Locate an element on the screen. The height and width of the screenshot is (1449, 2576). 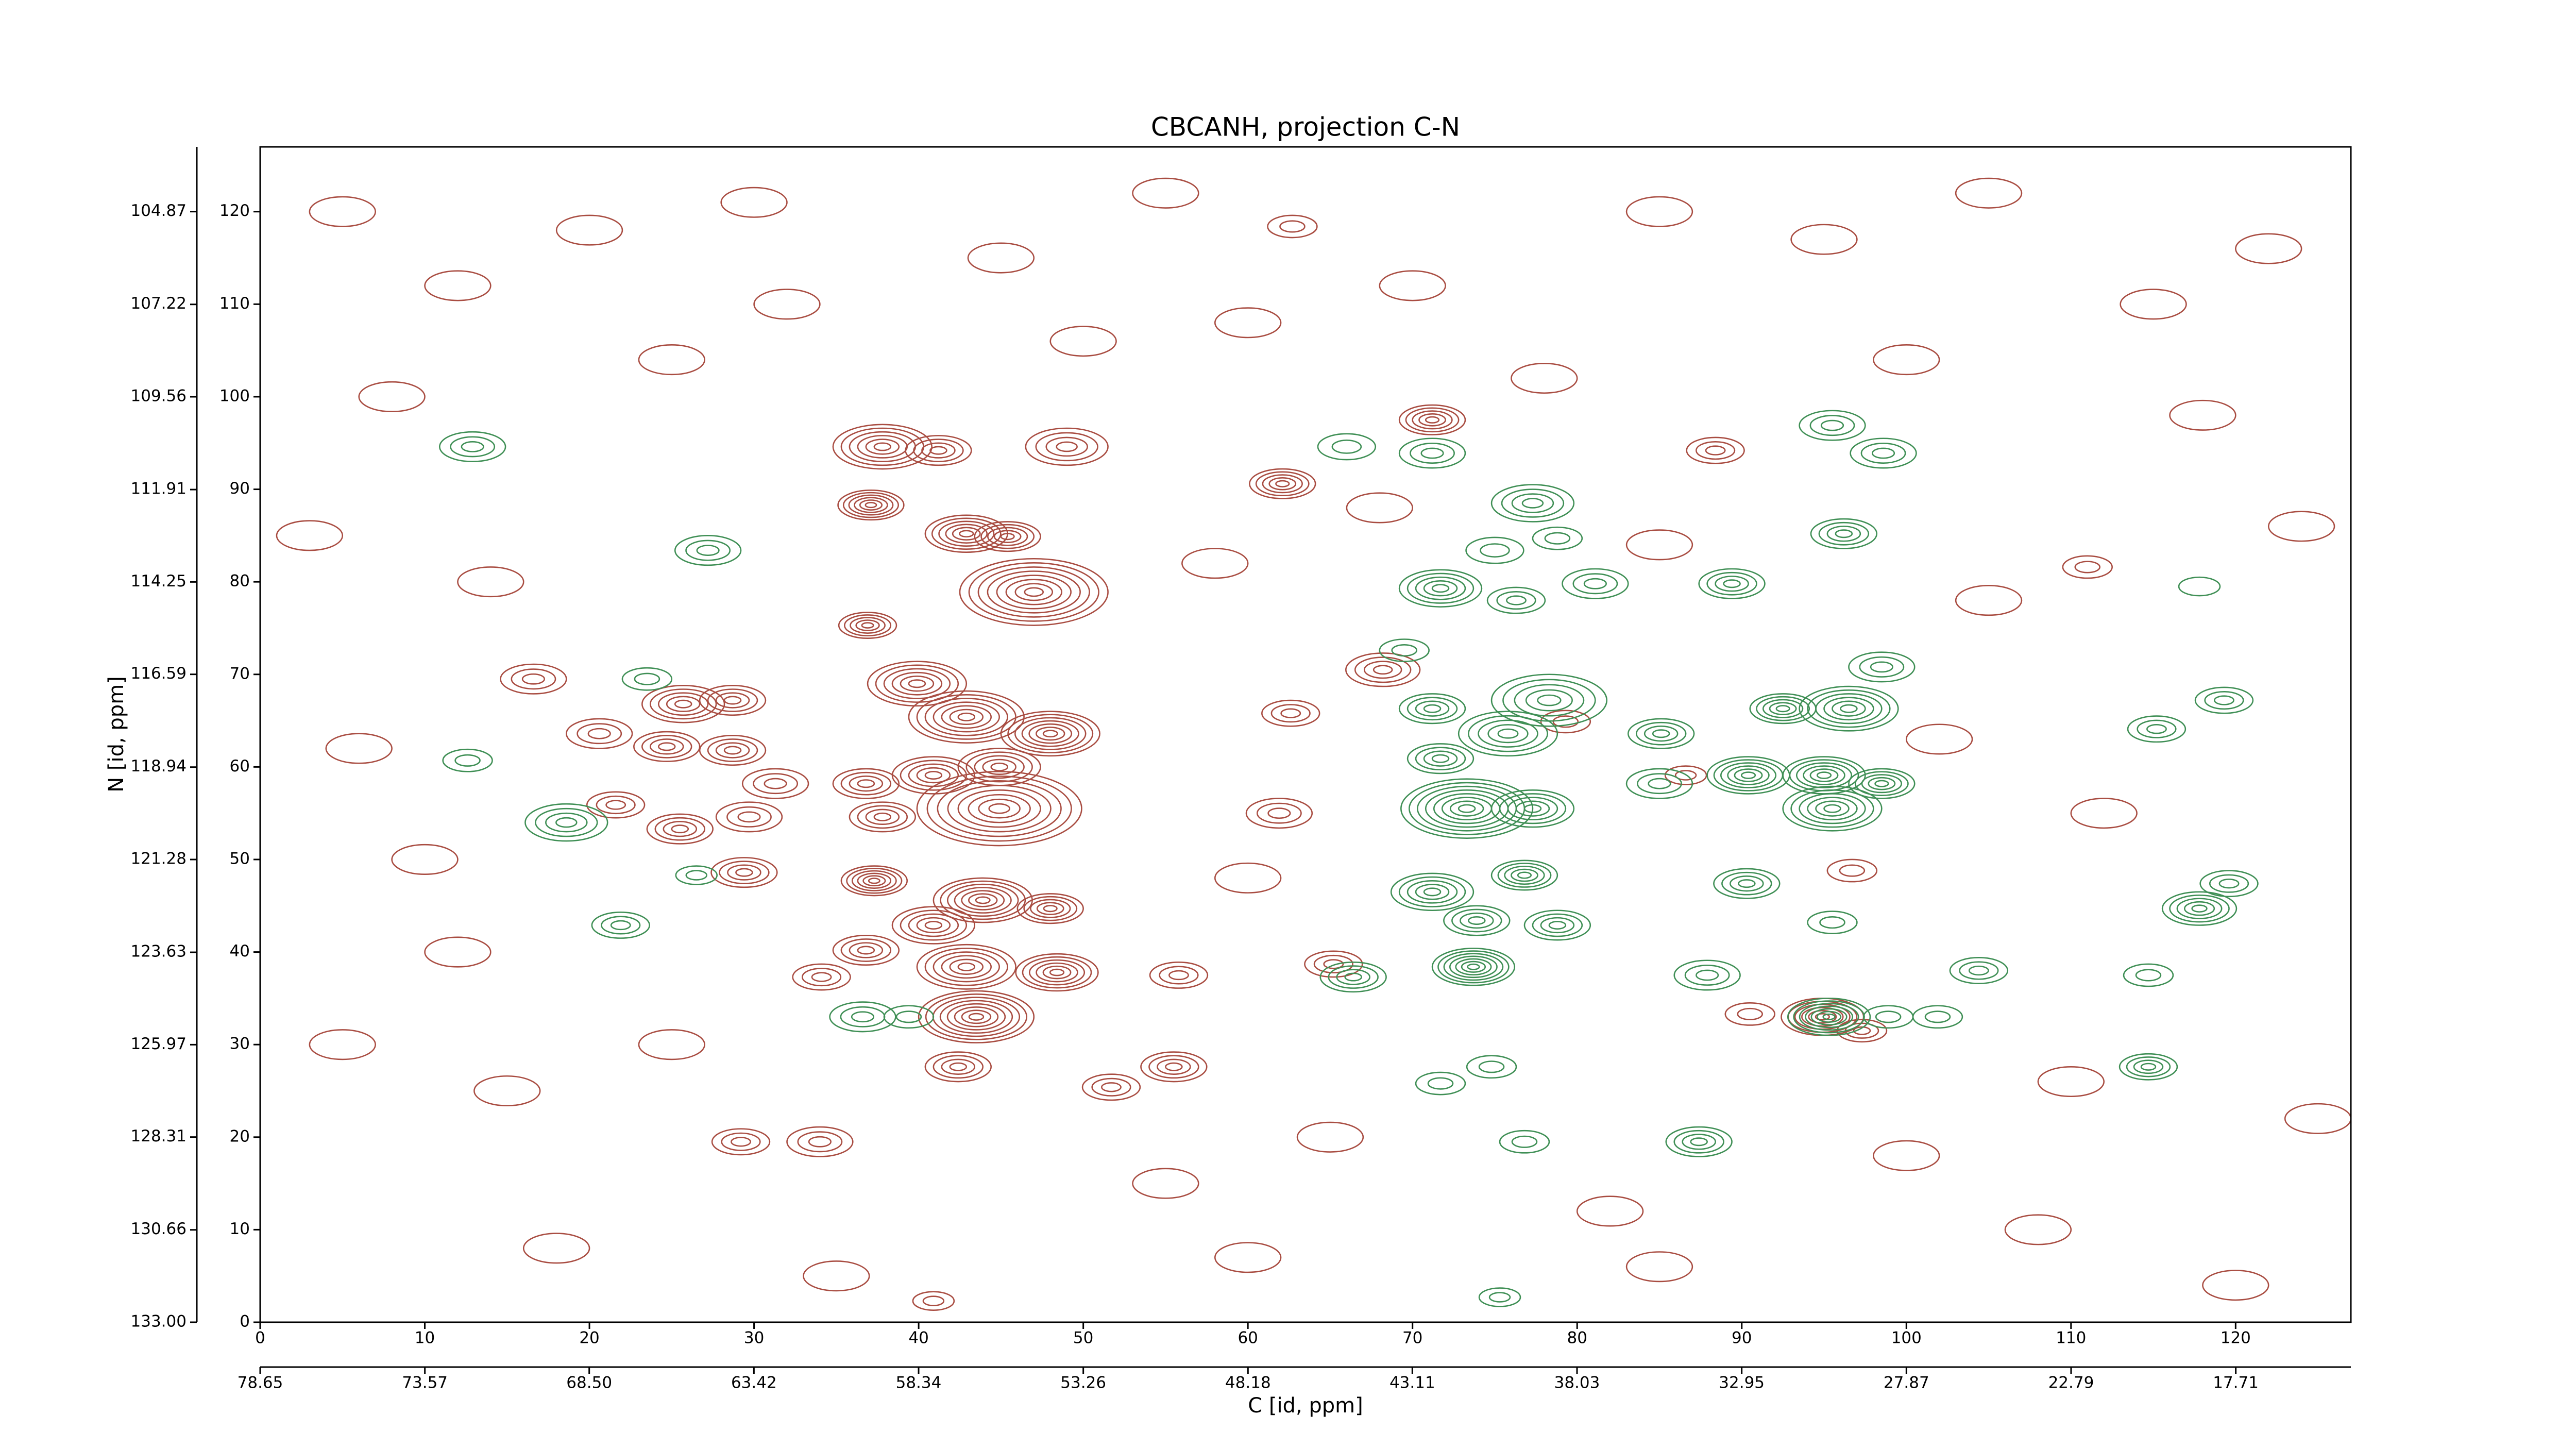
x-tick-label: 90 is located at coordinates (1742, 1338).